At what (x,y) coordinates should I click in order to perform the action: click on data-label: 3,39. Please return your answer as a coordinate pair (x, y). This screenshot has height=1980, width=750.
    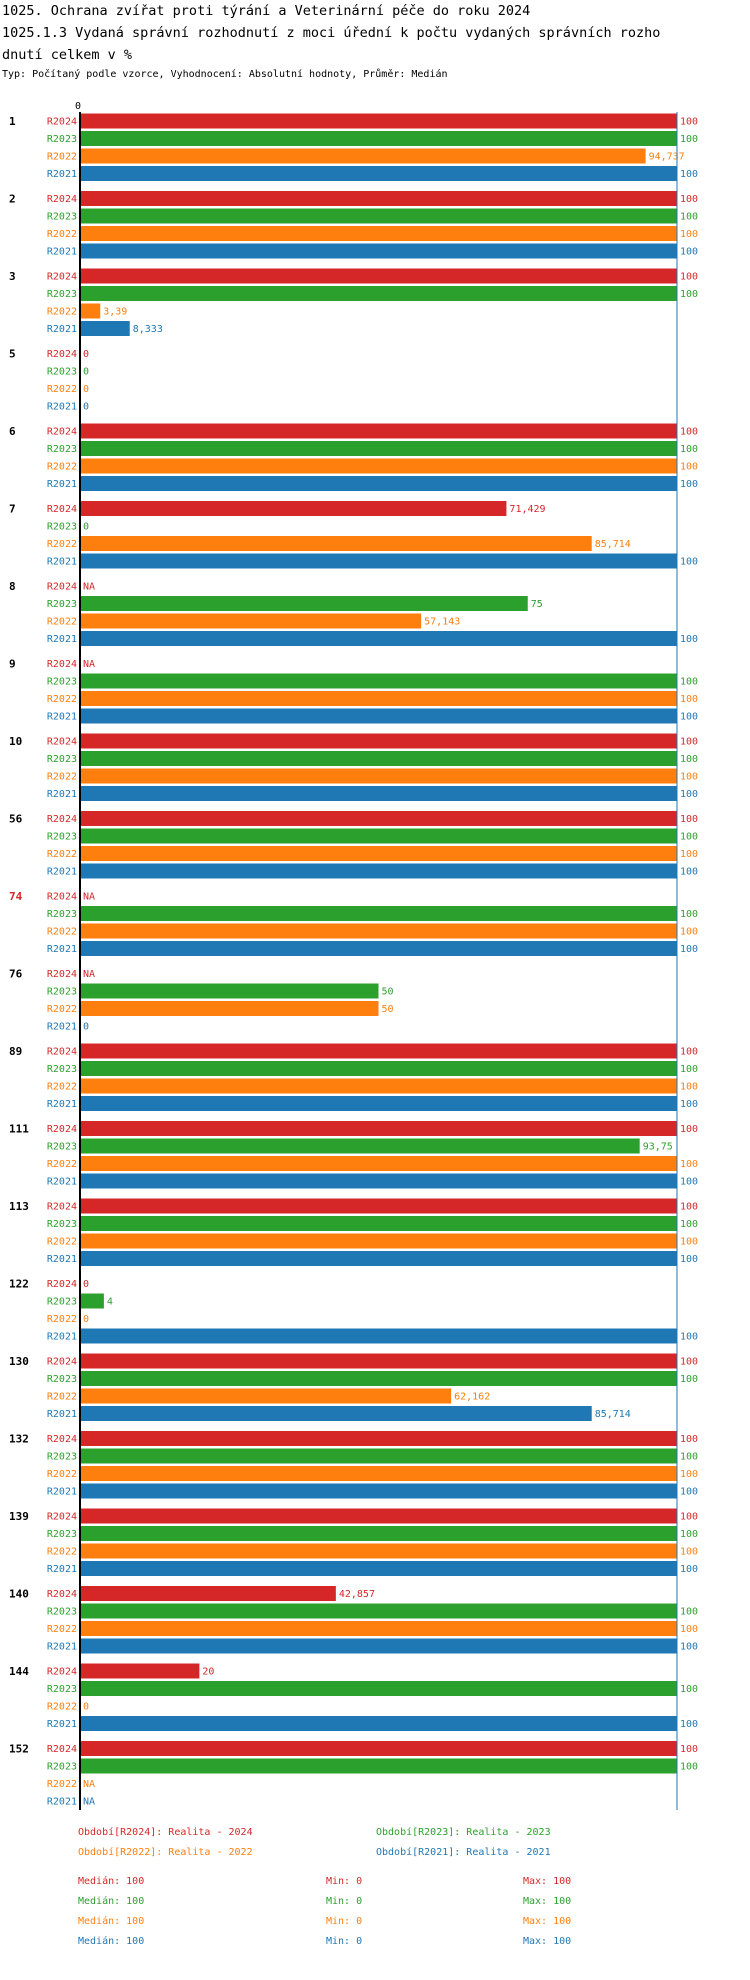
    Looking at the image, I should click on (115, 312).